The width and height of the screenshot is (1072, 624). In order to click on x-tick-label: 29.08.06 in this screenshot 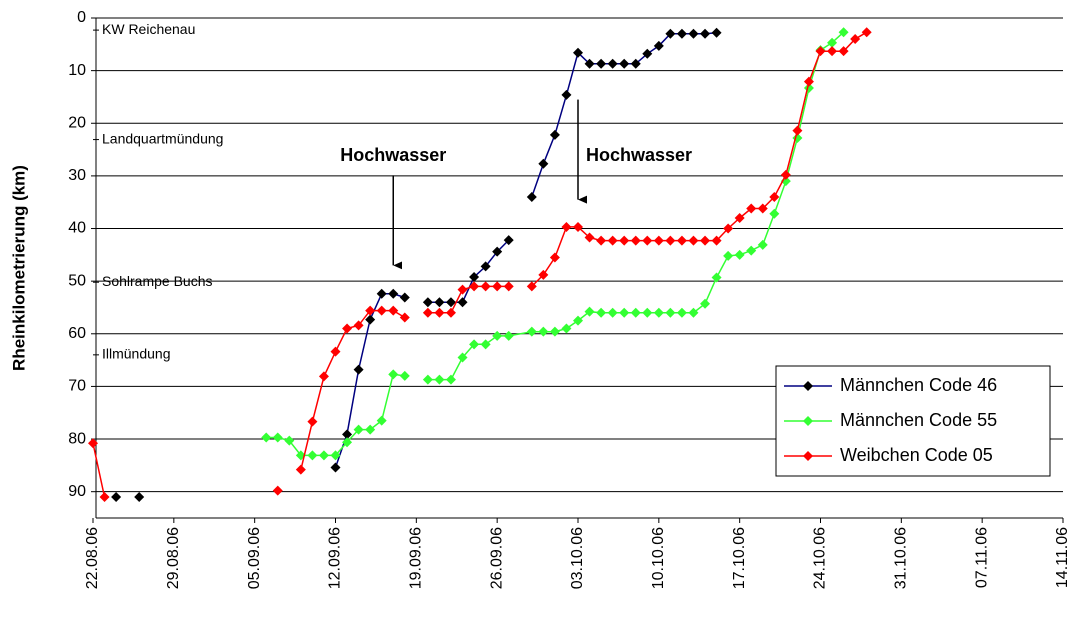, I will do `click(173, 558)`.